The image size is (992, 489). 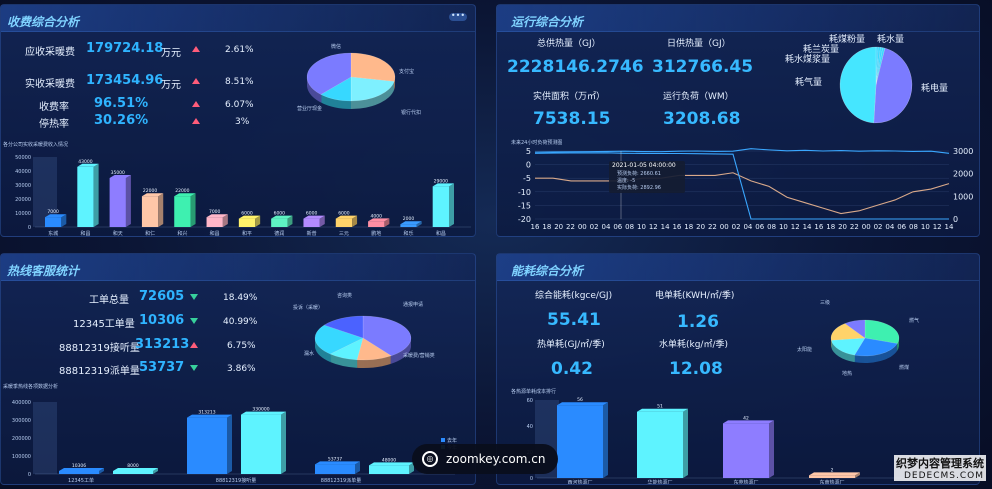 What do you see at coordinates (54, 107) in the screenshot?
I see `collection-rate-label: 收费率` at bounding box center [54, 107].